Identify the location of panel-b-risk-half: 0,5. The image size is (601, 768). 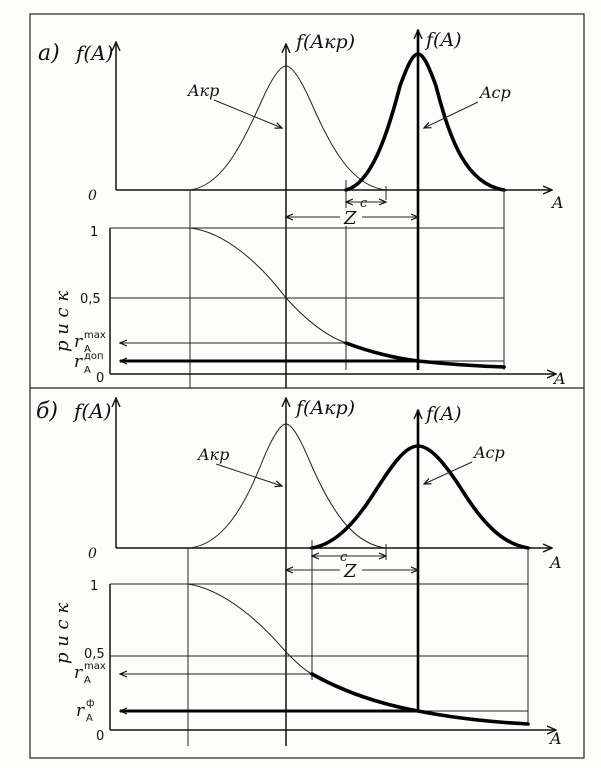
(94, 654).